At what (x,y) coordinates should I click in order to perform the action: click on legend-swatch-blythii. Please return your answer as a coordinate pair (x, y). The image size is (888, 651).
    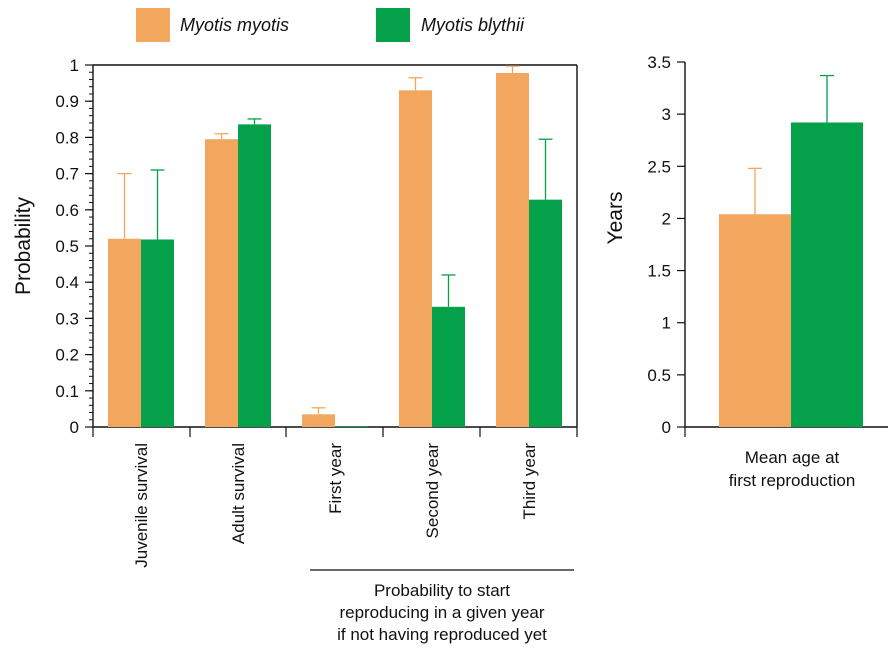
    Looking at the image, I should click on (393, 25).